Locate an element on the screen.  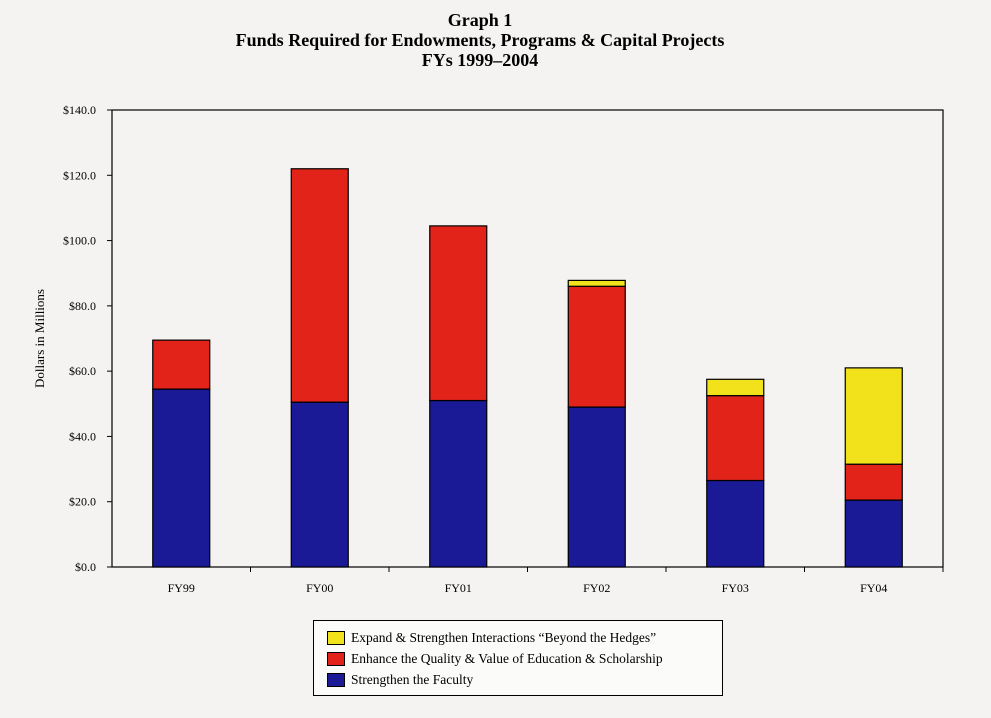
legend-item-faculty: Strengthen the Faculty is located at coordinates (524, 679).